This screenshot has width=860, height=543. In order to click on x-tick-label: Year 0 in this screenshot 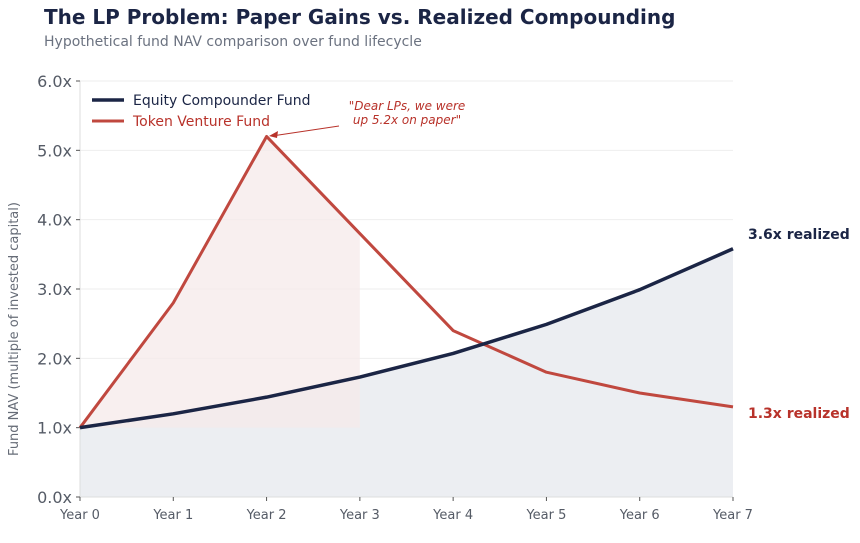, I will do `click(79, 515)`.